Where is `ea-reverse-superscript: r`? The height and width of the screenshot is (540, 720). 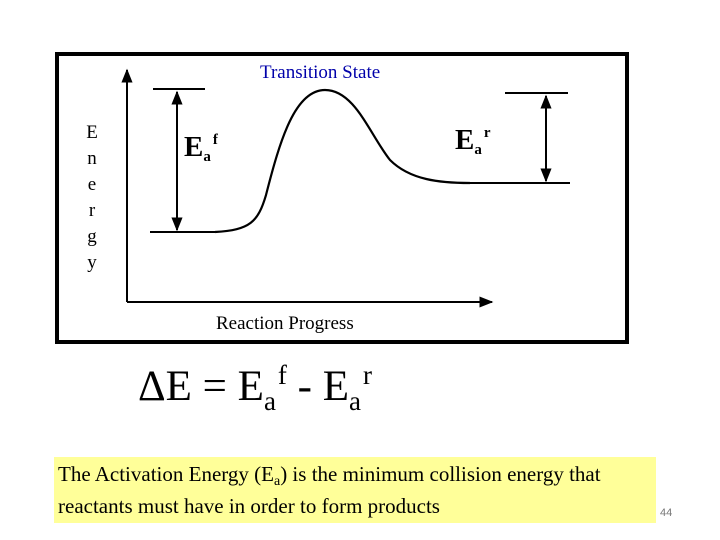
ea-reverse-superscript: r is located at coordinates (487, 133).